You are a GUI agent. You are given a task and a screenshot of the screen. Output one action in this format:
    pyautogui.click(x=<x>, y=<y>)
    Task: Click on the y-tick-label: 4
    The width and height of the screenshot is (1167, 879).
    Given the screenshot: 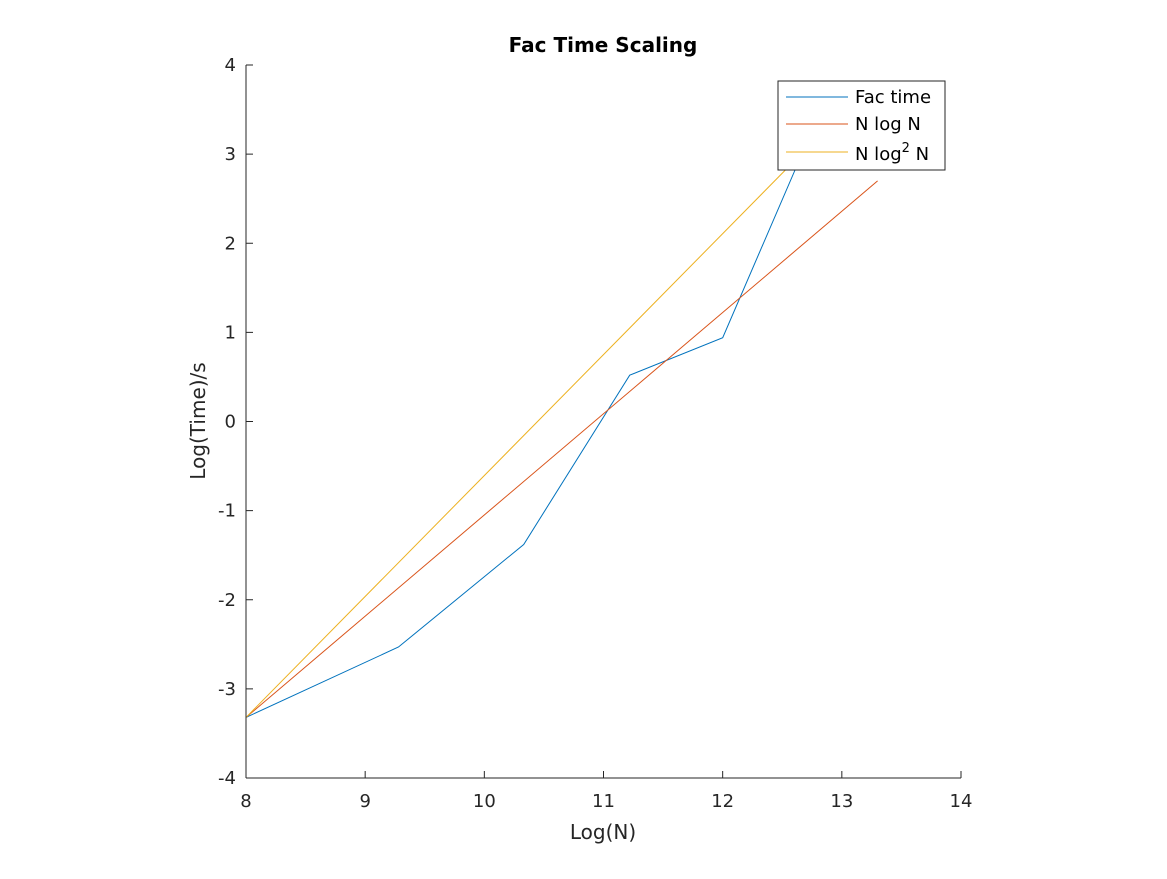 What is the action you would take?
    pyautogui.click(x=230, y=65)
    